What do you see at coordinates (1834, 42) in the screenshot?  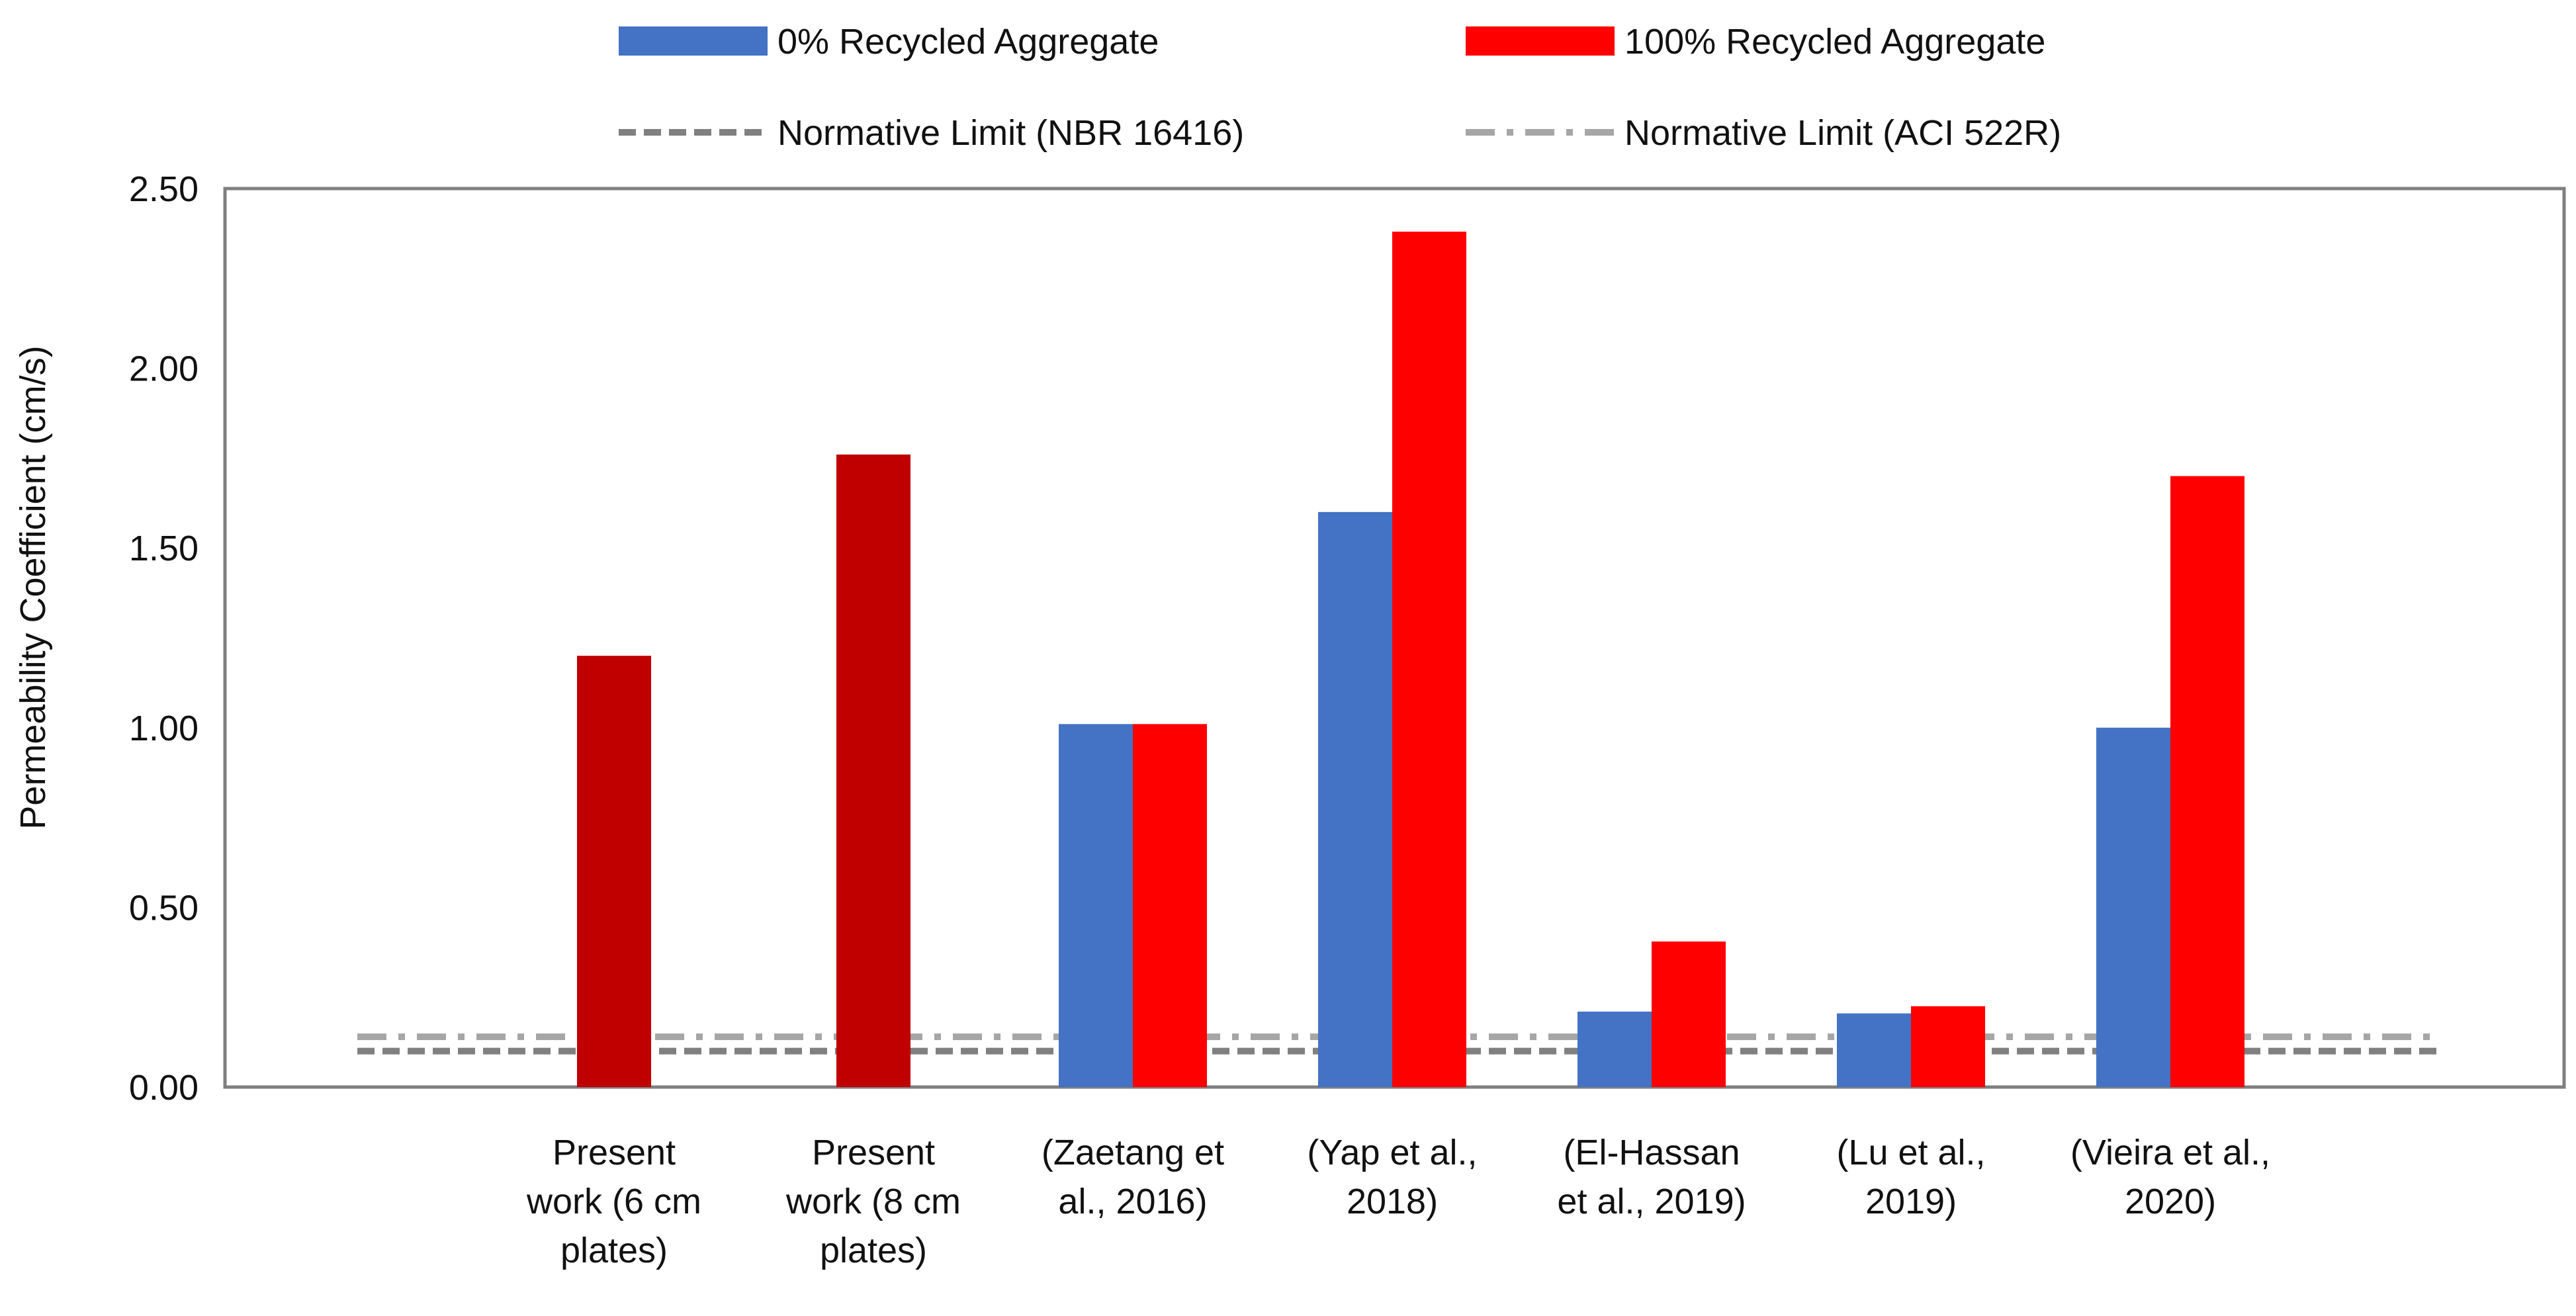 I see `legend-recycled-label: 100% Recycled Aggregate` at bounding box center [1834, 42].